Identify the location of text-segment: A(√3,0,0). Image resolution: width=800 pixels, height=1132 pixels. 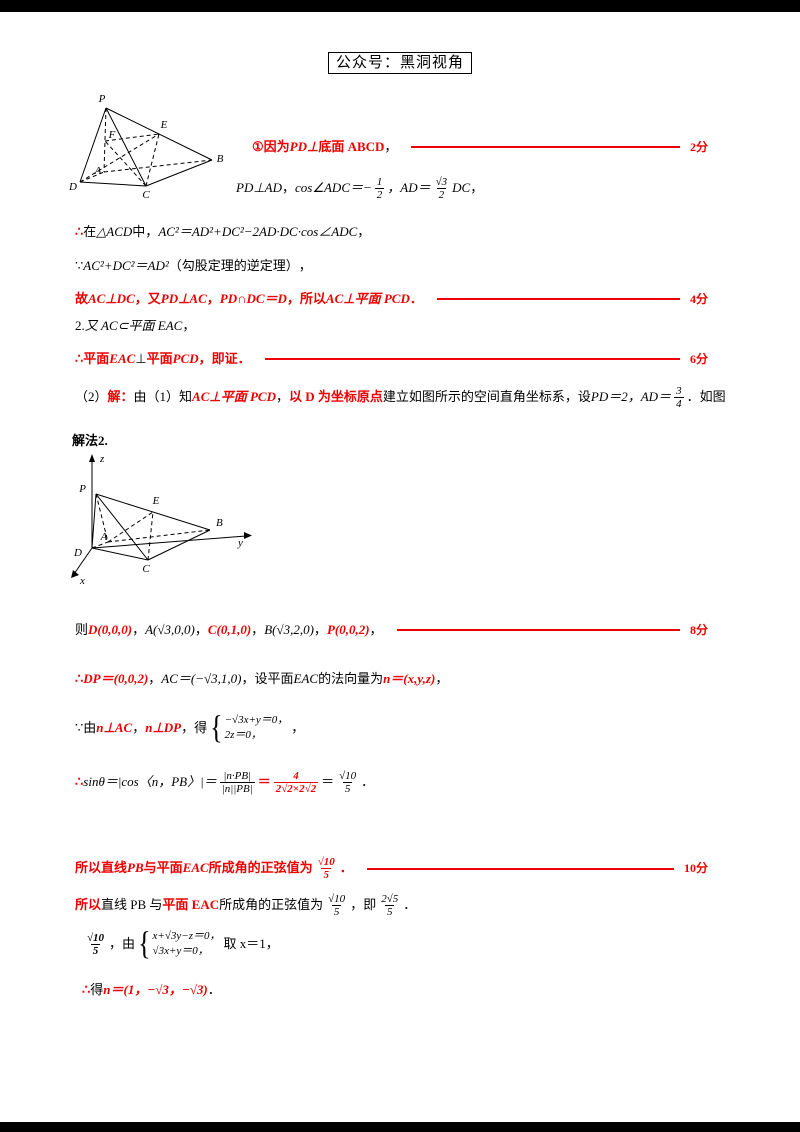
(170, 629).